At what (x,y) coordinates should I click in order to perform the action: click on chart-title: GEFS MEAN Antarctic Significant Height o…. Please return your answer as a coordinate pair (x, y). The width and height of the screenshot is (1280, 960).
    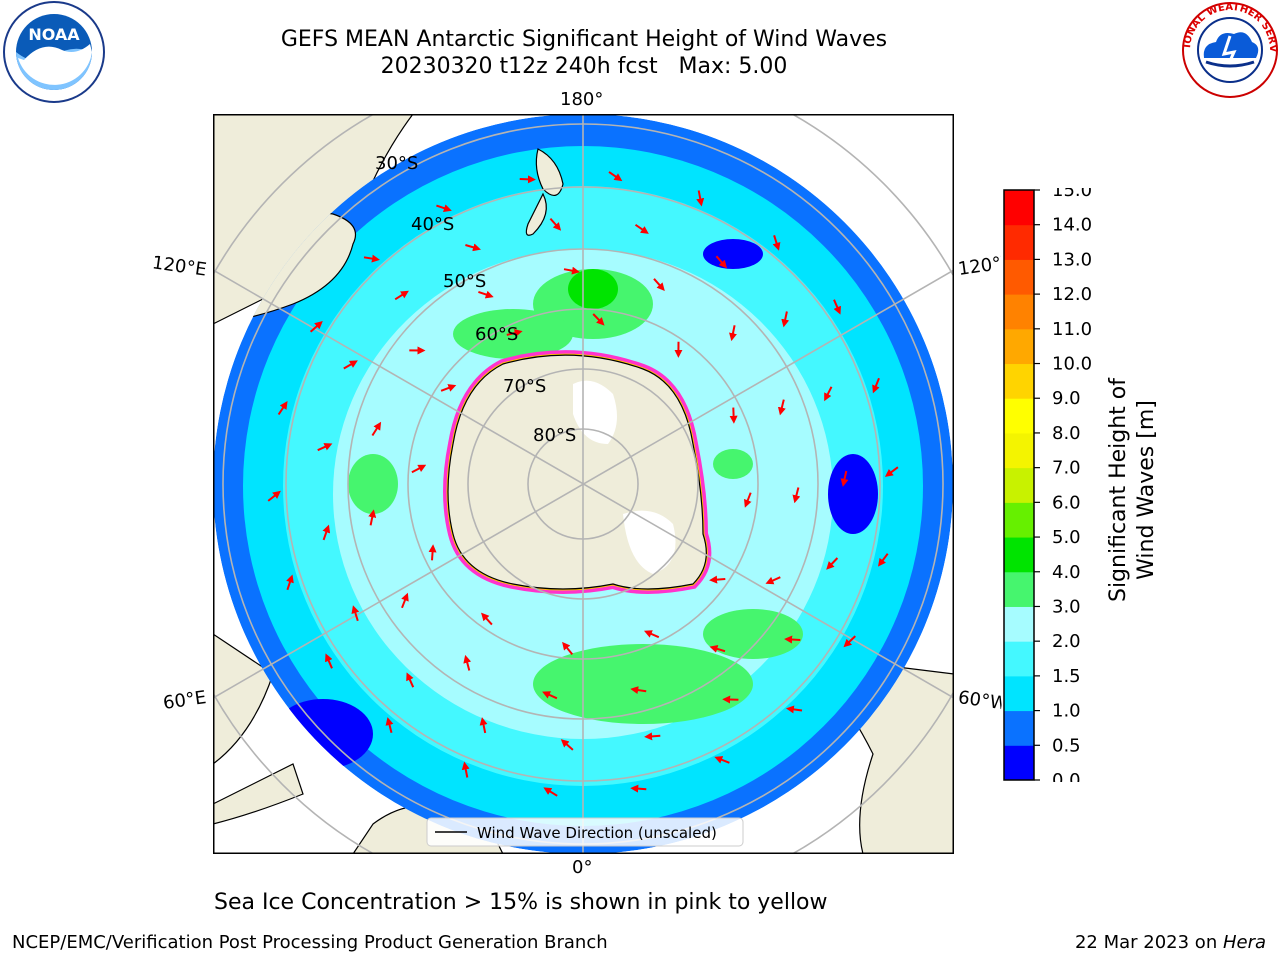
    Looking at the image, I should click on (584, 39).